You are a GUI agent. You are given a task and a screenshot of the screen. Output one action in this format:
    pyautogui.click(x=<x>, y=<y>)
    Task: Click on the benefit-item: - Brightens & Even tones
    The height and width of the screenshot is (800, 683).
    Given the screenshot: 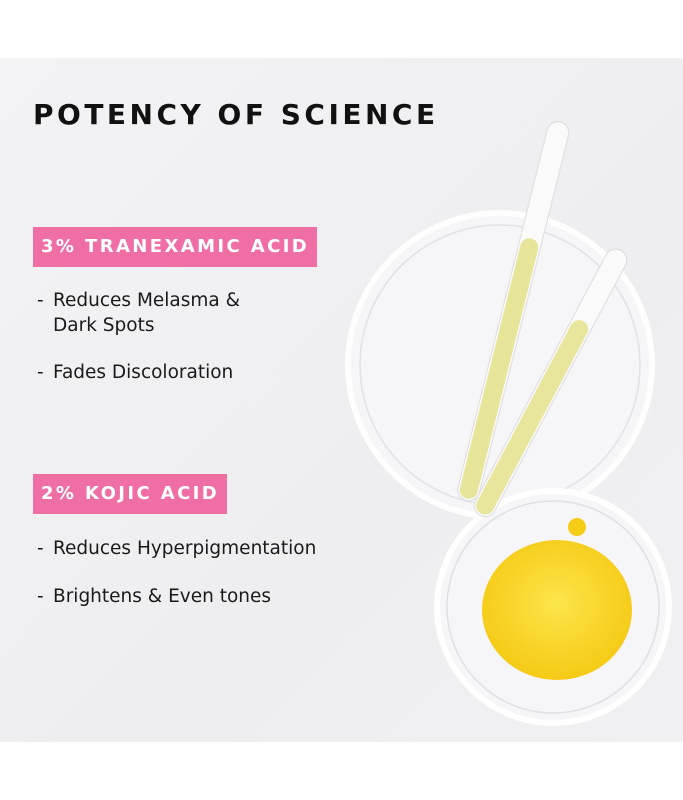 What is the action you would take?
    pyautogui.click(x=154, y=596)
    